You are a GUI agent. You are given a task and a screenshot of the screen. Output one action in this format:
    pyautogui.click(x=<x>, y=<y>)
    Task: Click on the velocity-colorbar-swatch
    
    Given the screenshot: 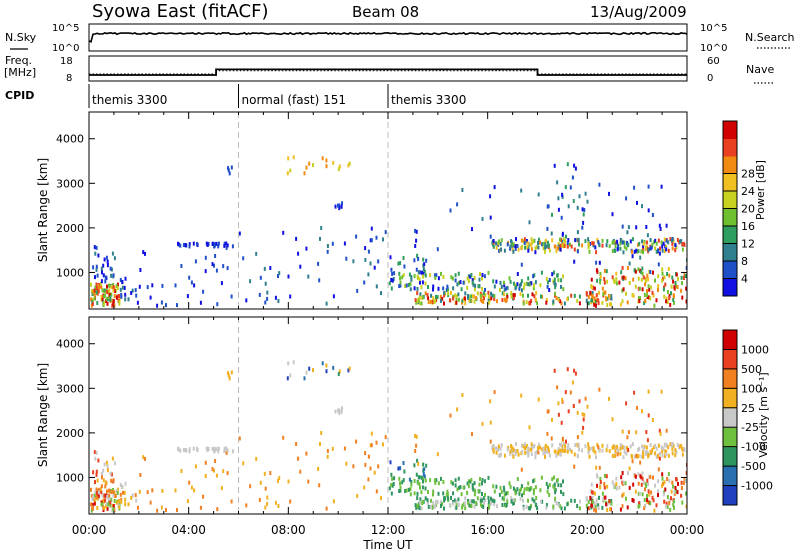 What is the action you would take?
    pyautogui.click(x=730, y=359)
    